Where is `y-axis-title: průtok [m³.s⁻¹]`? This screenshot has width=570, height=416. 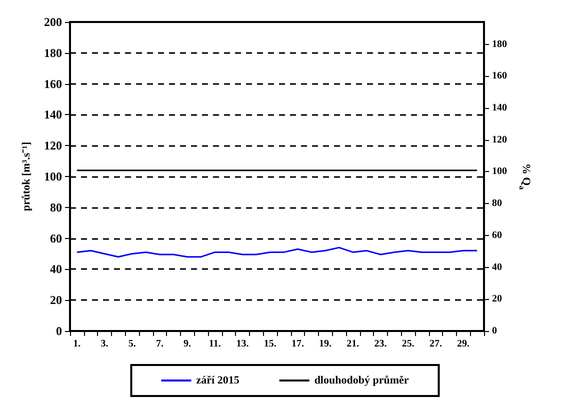
y-axis-title: průtok [m³.s⁻¹] is located at coordinates (26, 177).